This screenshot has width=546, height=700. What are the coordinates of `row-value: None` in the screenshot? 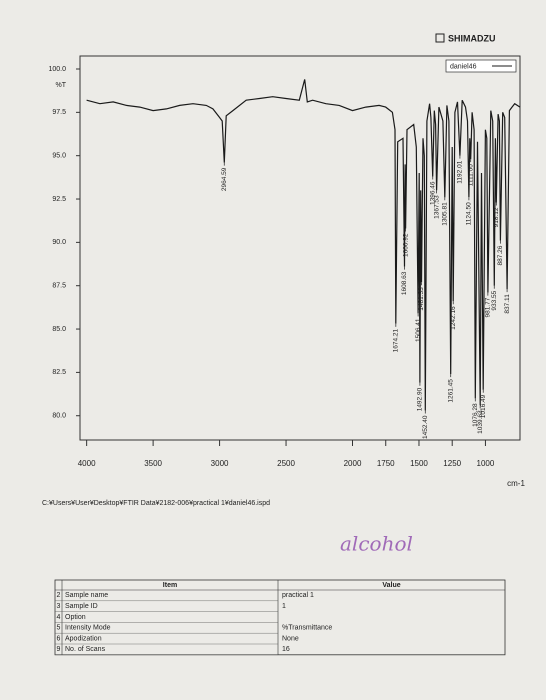 It's located at (290, 638).